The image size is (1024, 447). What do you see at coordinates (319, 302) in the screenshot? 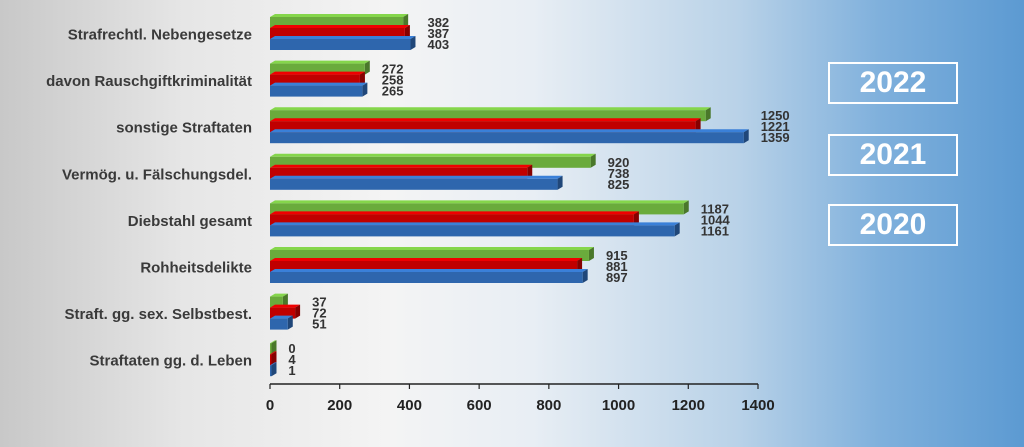
I see `data-label-6-0: 37` at bounding box center [319, 302].